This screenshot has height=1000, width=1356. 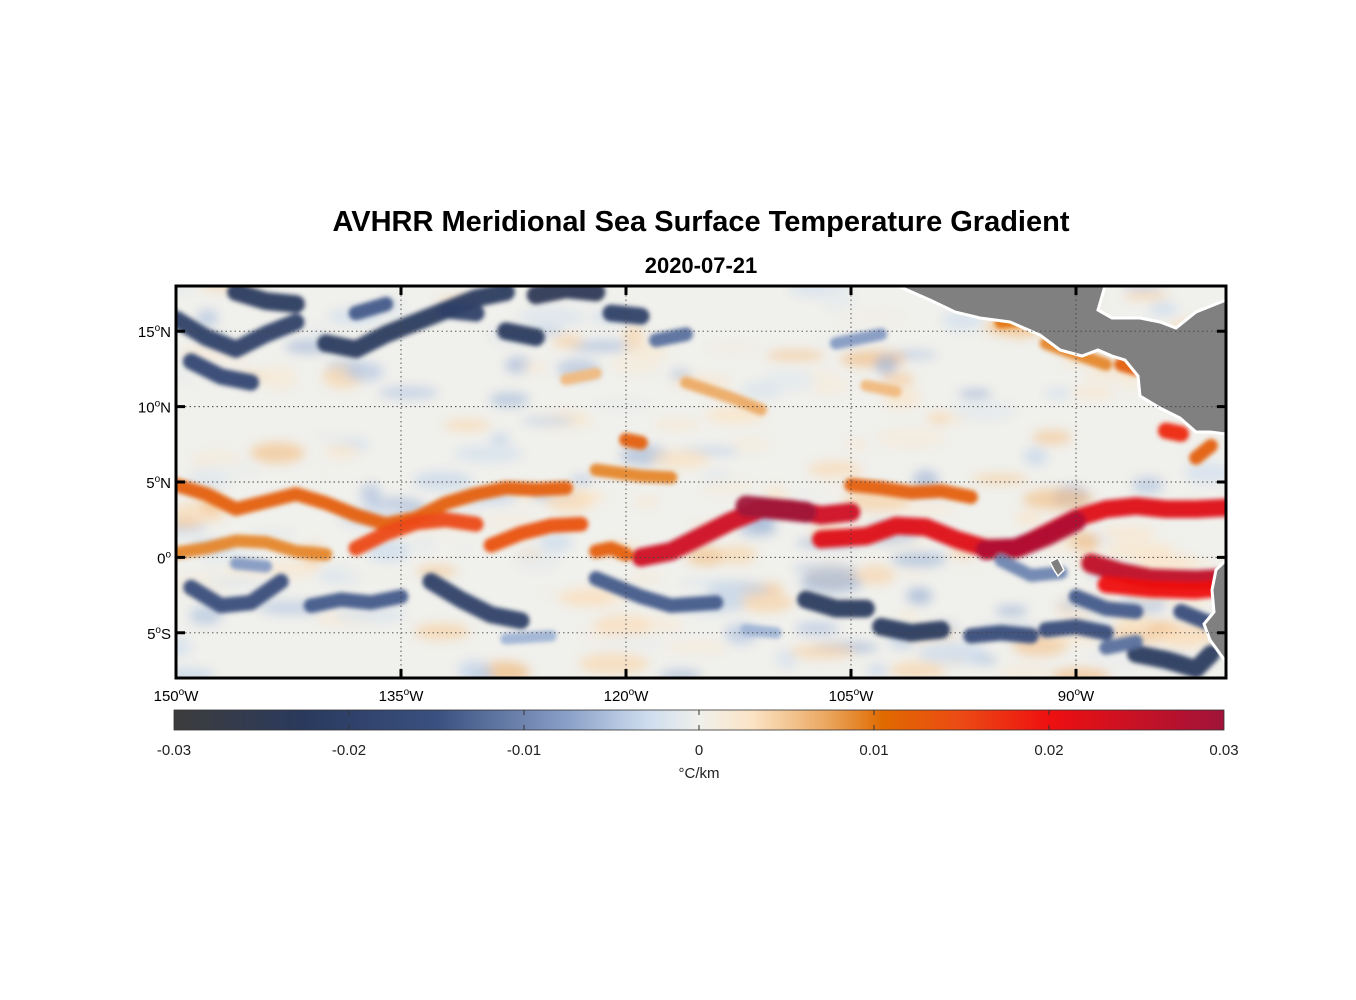 I want to click on lat-tick-label: 5oS, so click(x=159, y=634).